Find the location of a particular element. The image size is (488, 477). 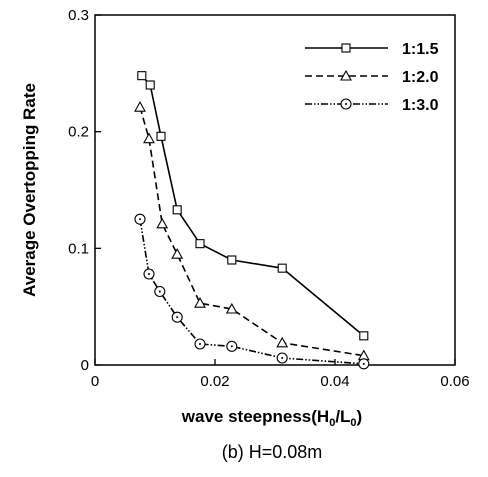

x-axis-label-sub1: 0 is located at coordinates (332, 423).